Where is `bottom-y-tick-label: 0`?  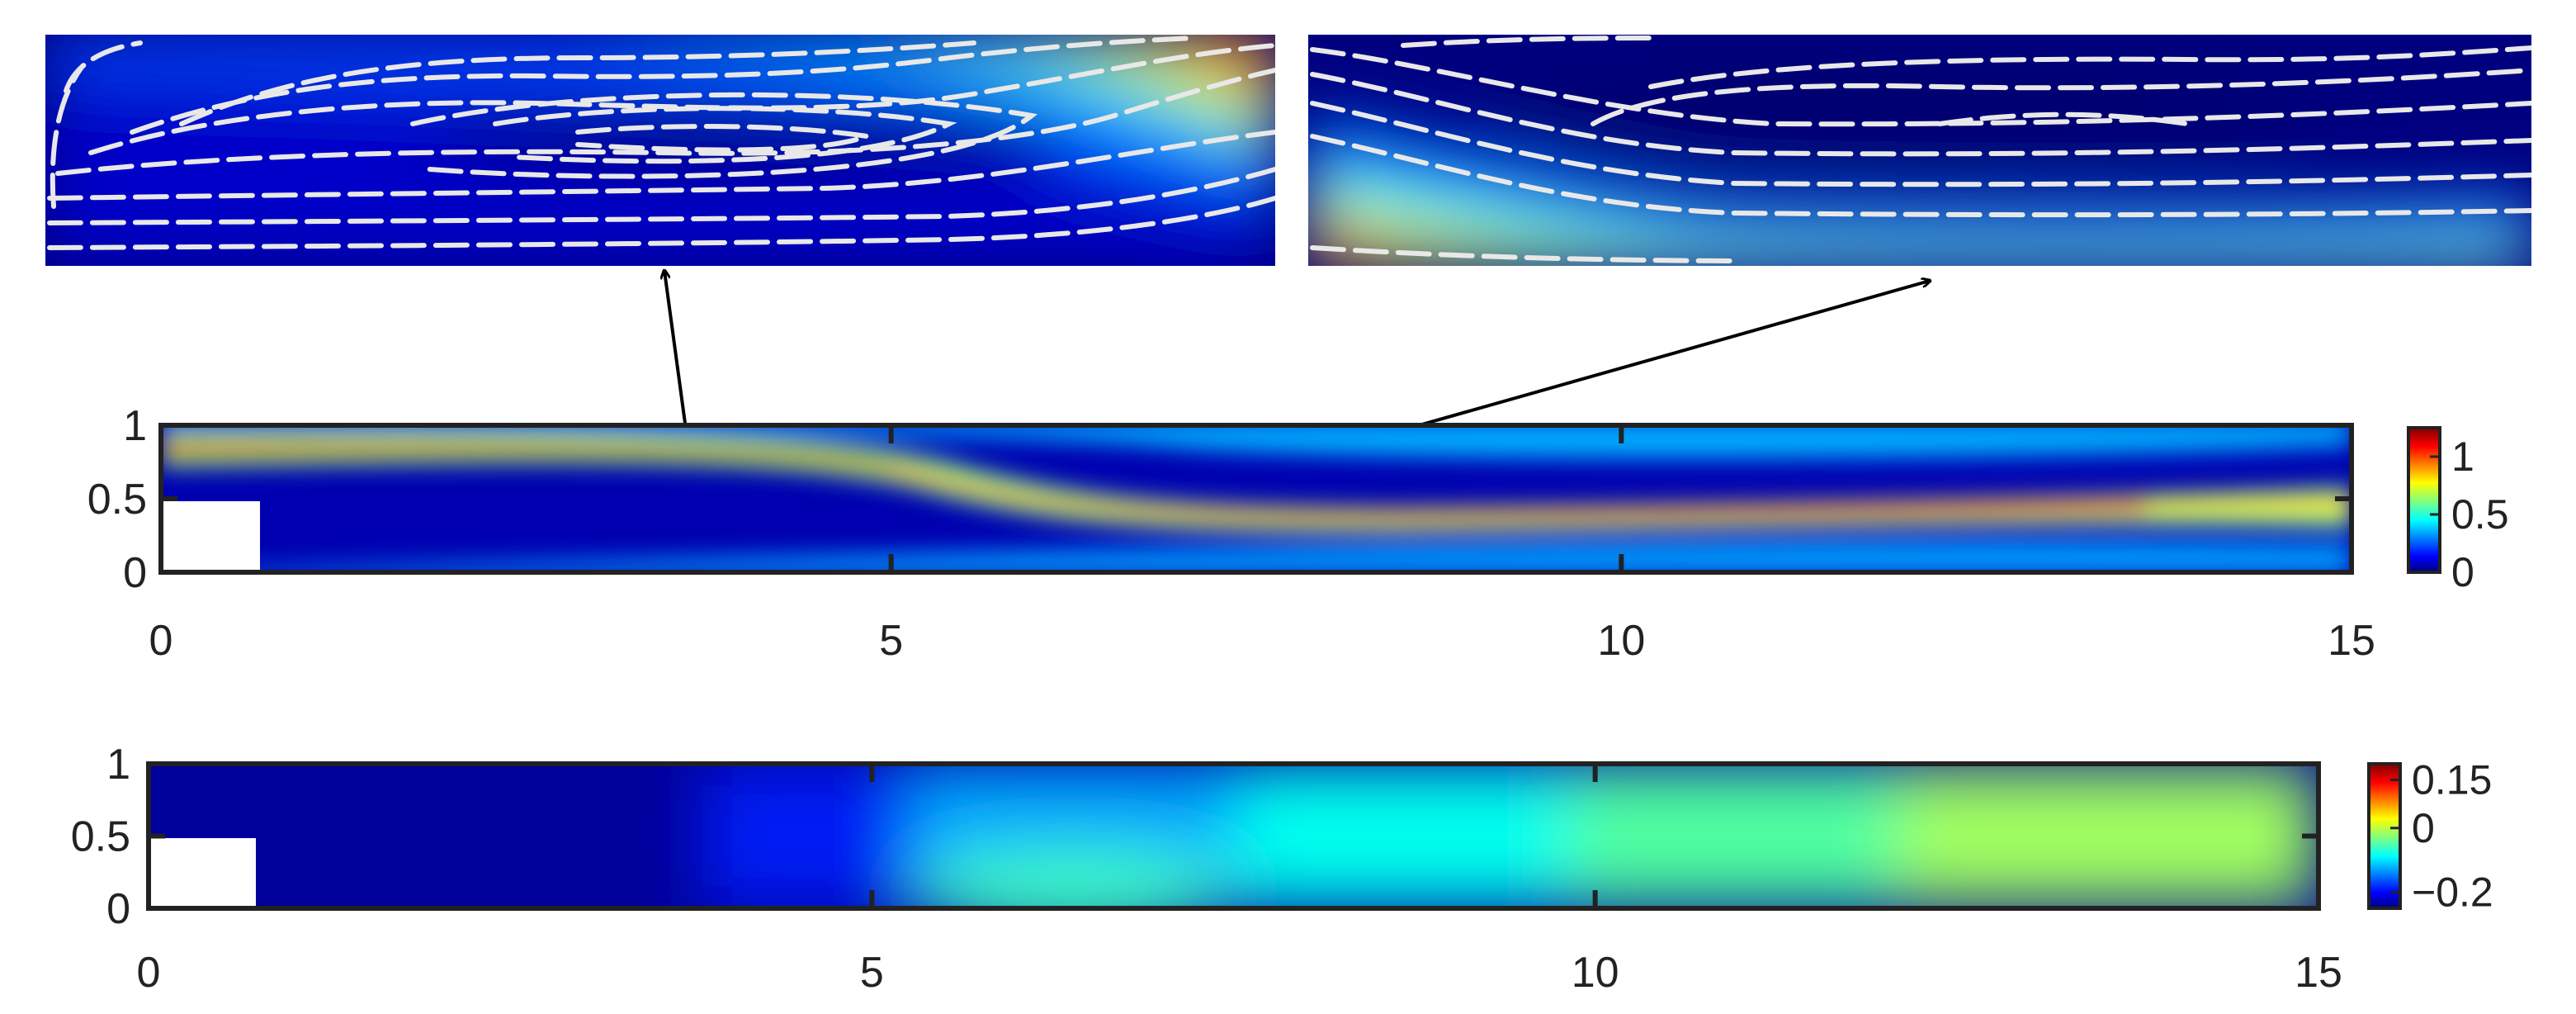
bottom-y-tick-label: 0 is located at coordinates (118, 909).